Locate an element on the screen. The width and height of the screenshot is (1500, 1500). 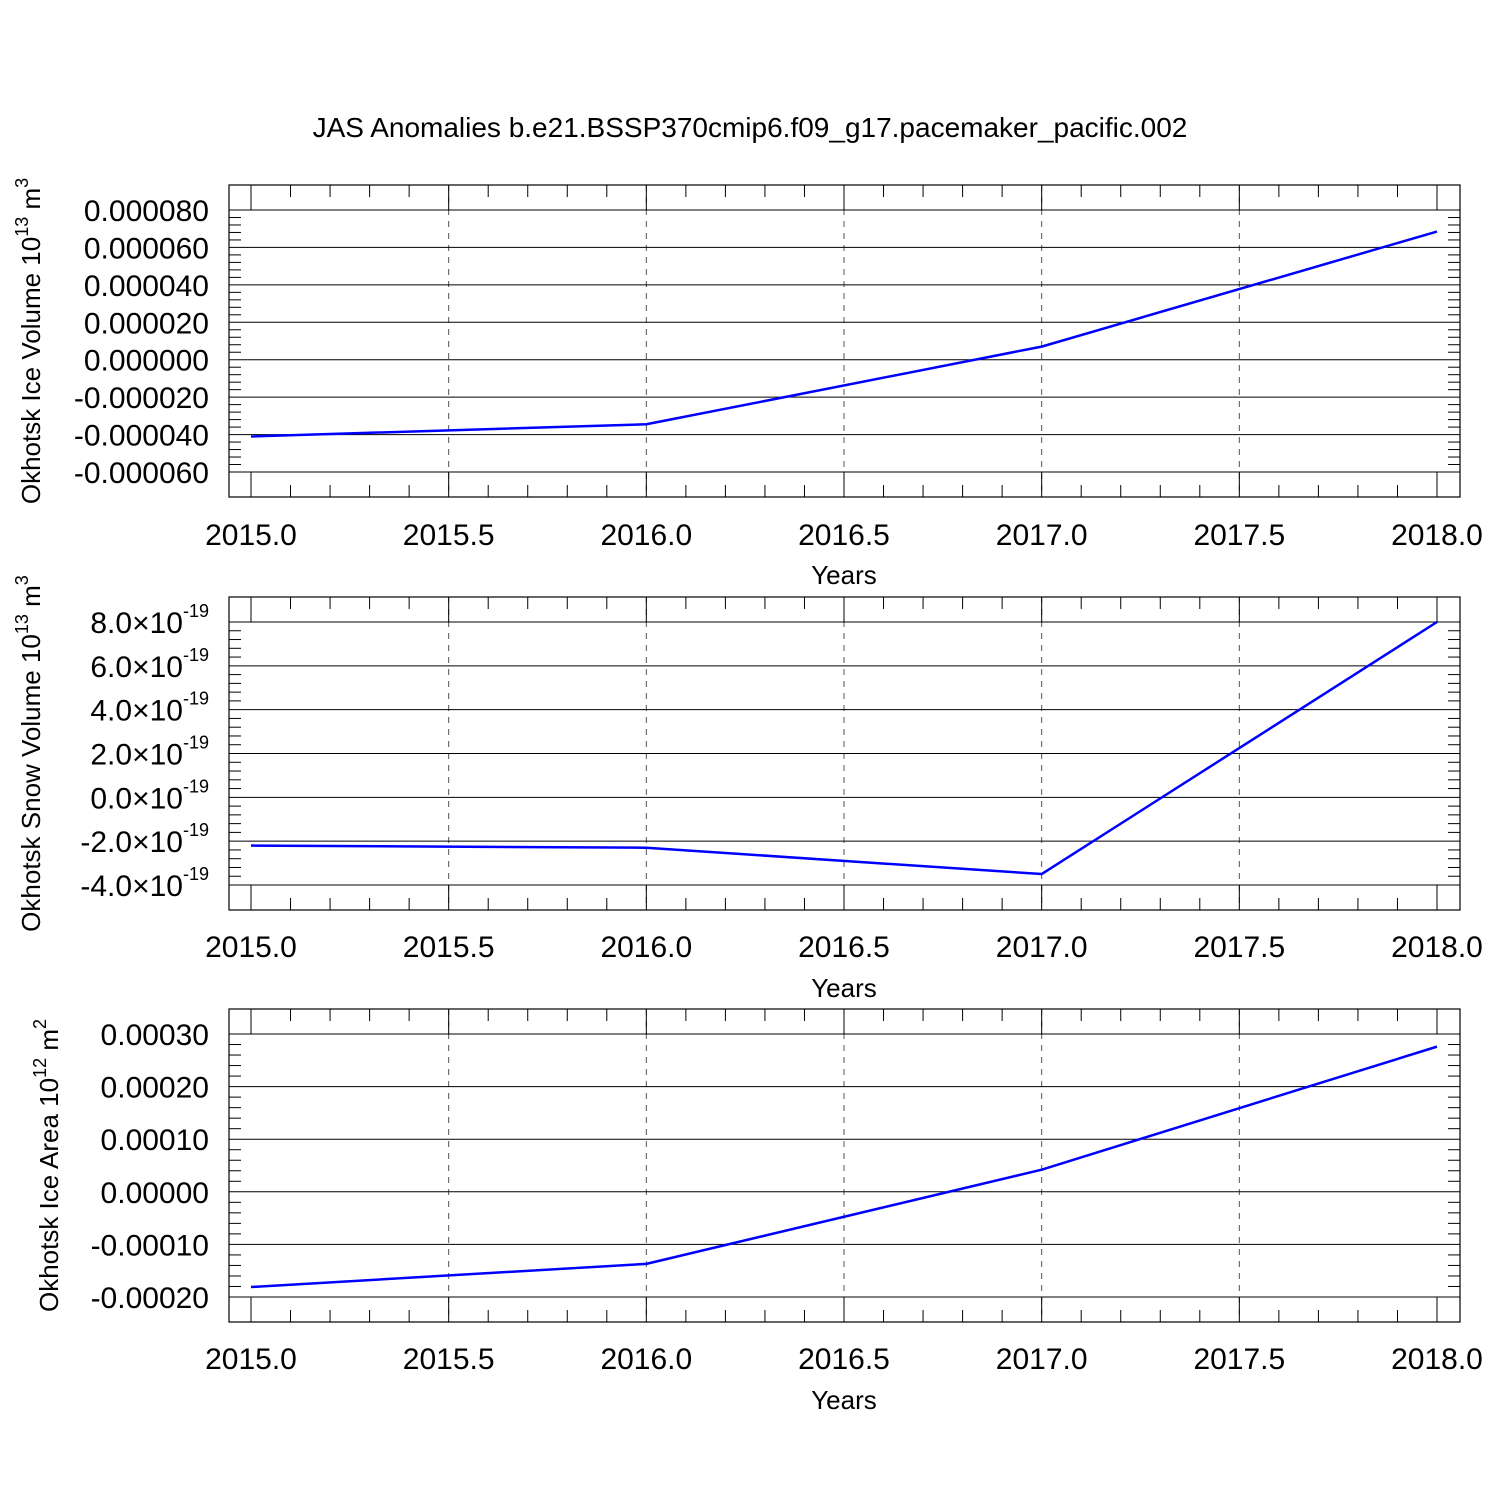
y-axis-label: Okhotsk Ice Volume 1013 m3 is located at coordinates (29, 341).